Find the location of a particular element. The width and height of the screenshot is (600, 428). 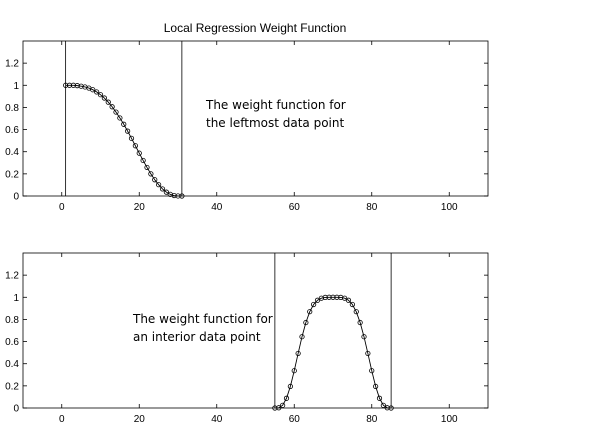

panel-1-x-tick-label: 20 is located at coordinates (140, 419).